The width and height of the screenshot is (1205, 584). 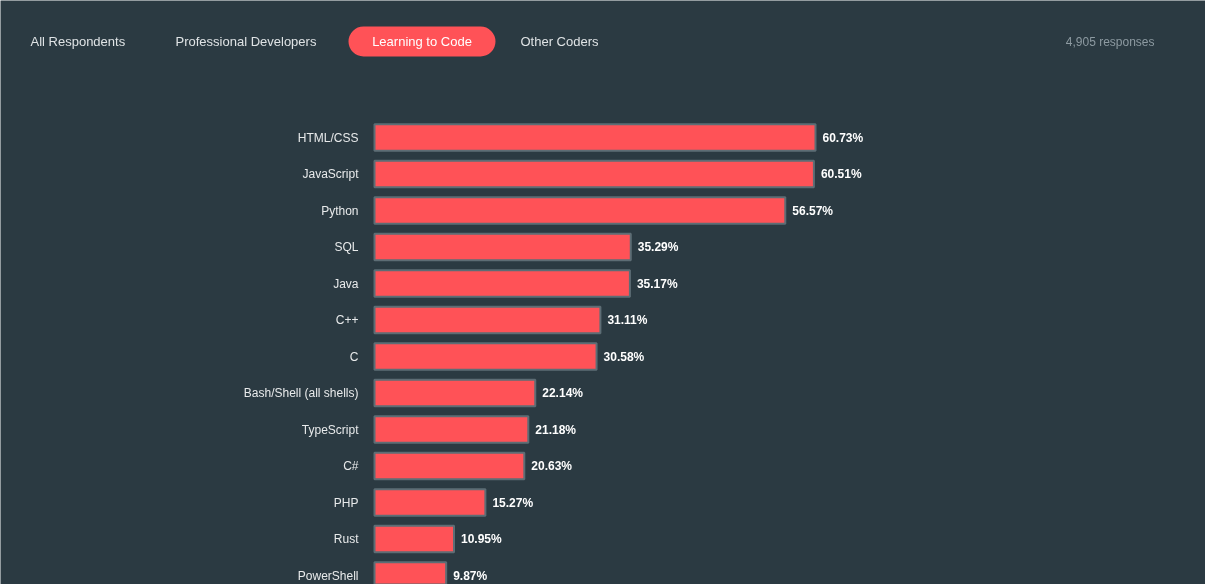 What do you see at coordinates (347, 320) in the screenshot?
I see `y-tick-label: C++` at bounding box center [347, 320].